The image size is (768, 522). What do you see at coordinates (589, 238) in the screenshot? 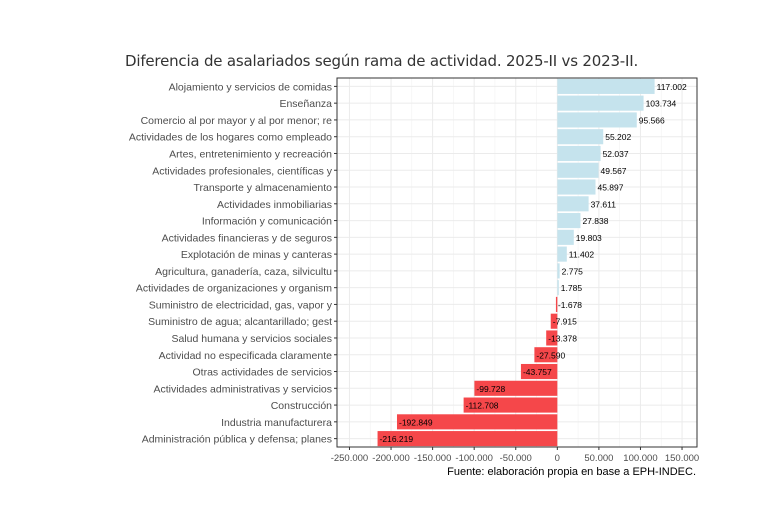
I see `data-label: 19.803` at bounding box center [589, 238].